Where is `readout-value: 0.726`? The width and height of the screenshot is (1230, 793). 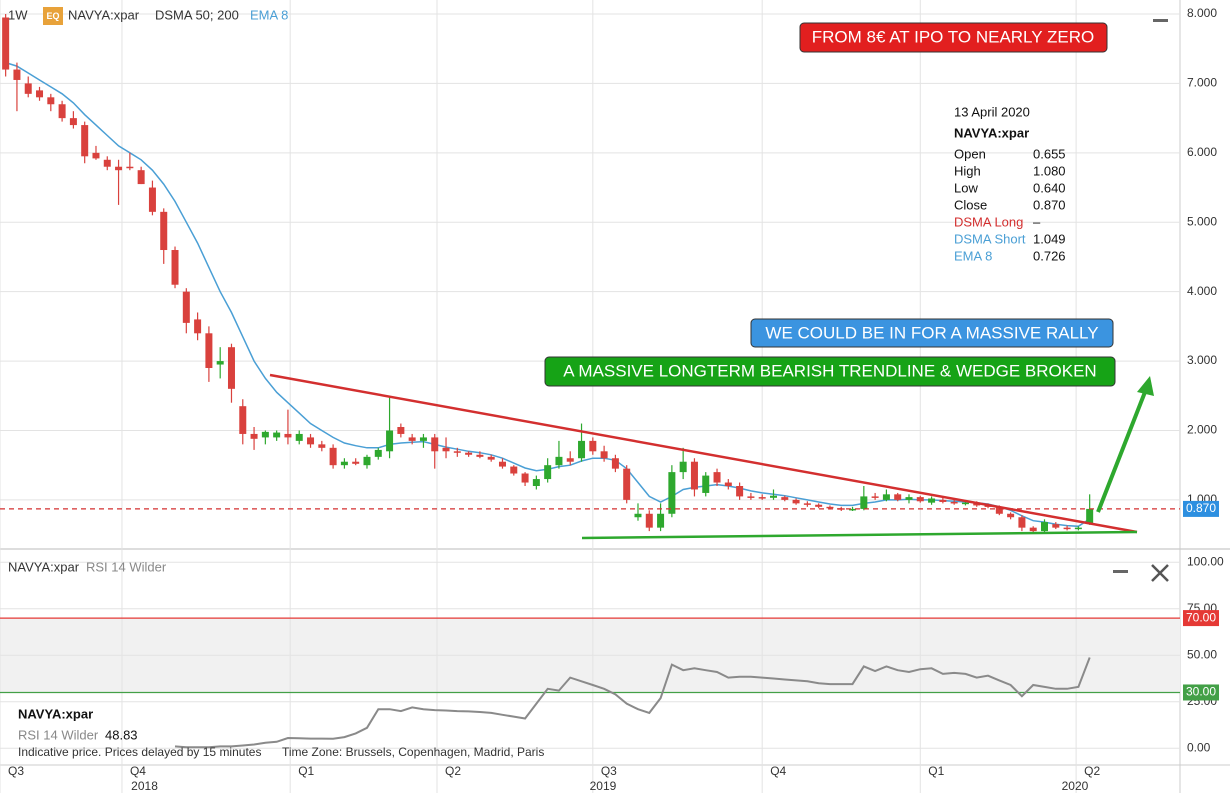
readout-value: 0.726 is located at coordinates (1049, 255).